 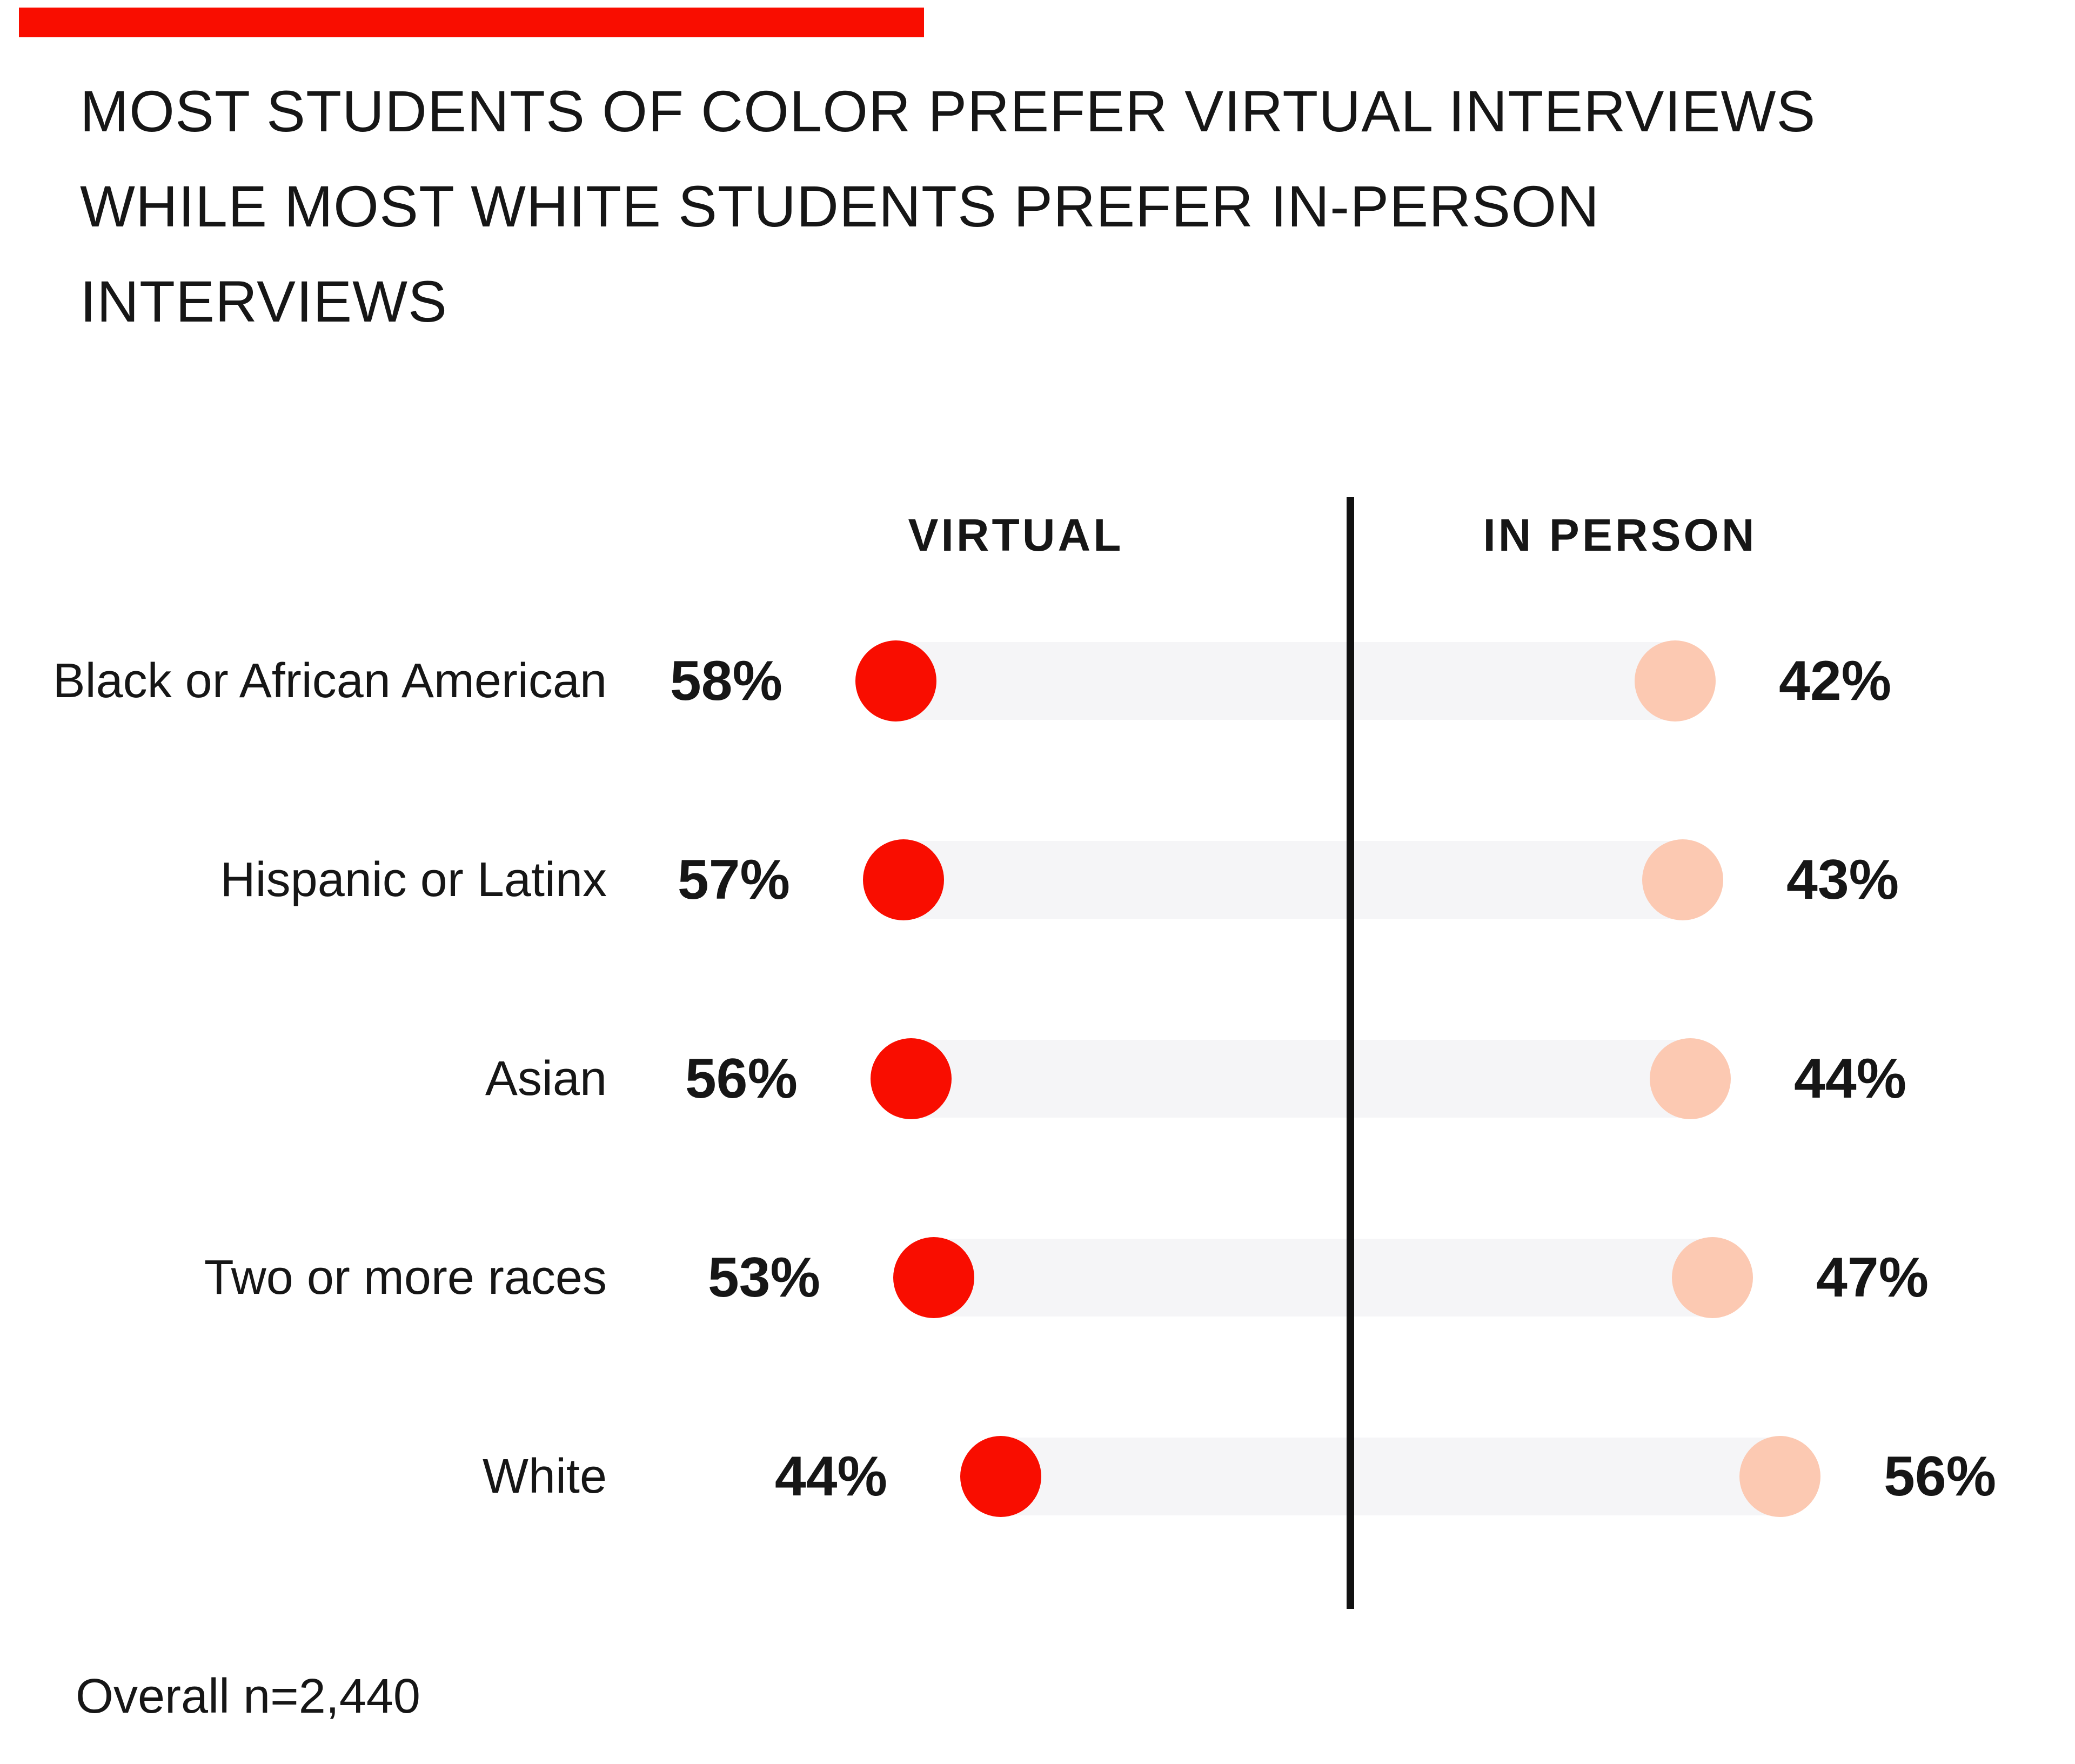 I want to click on in-person-value: 44%, so click(x=1850, y=1078).